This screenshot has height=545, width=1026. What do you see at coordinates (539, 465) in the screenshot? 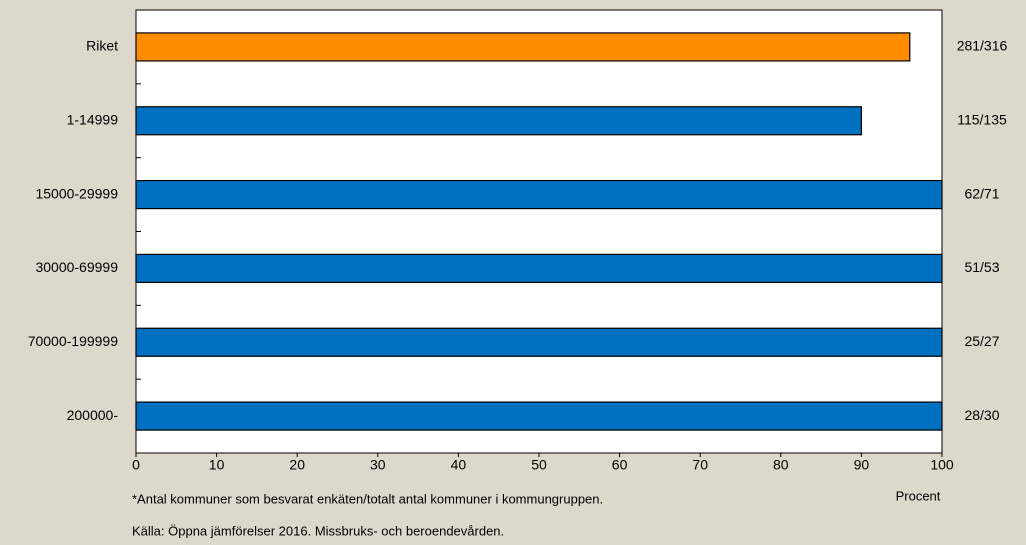
I see `x-tick-label: 50` at bounding box center [539, 465].